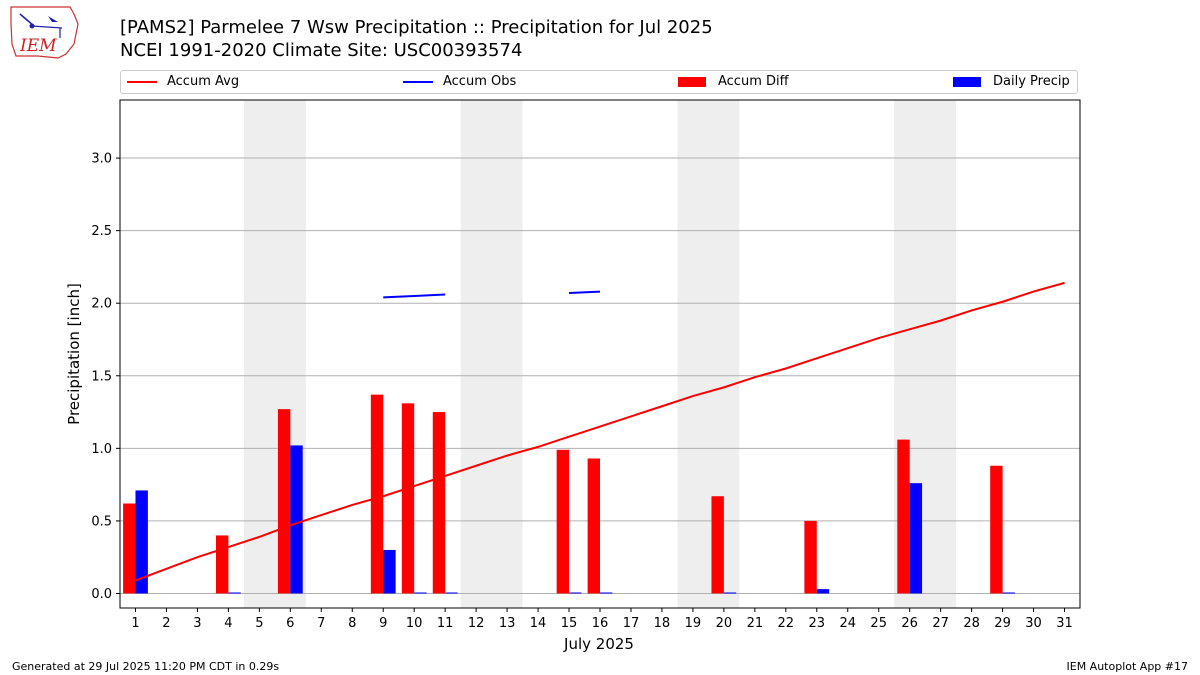  What do you see at coordinates (1031, 81) in the screenshot?
I see `legend-label-daily-precip: Daily Precip` at bounding box center [1031, 81].